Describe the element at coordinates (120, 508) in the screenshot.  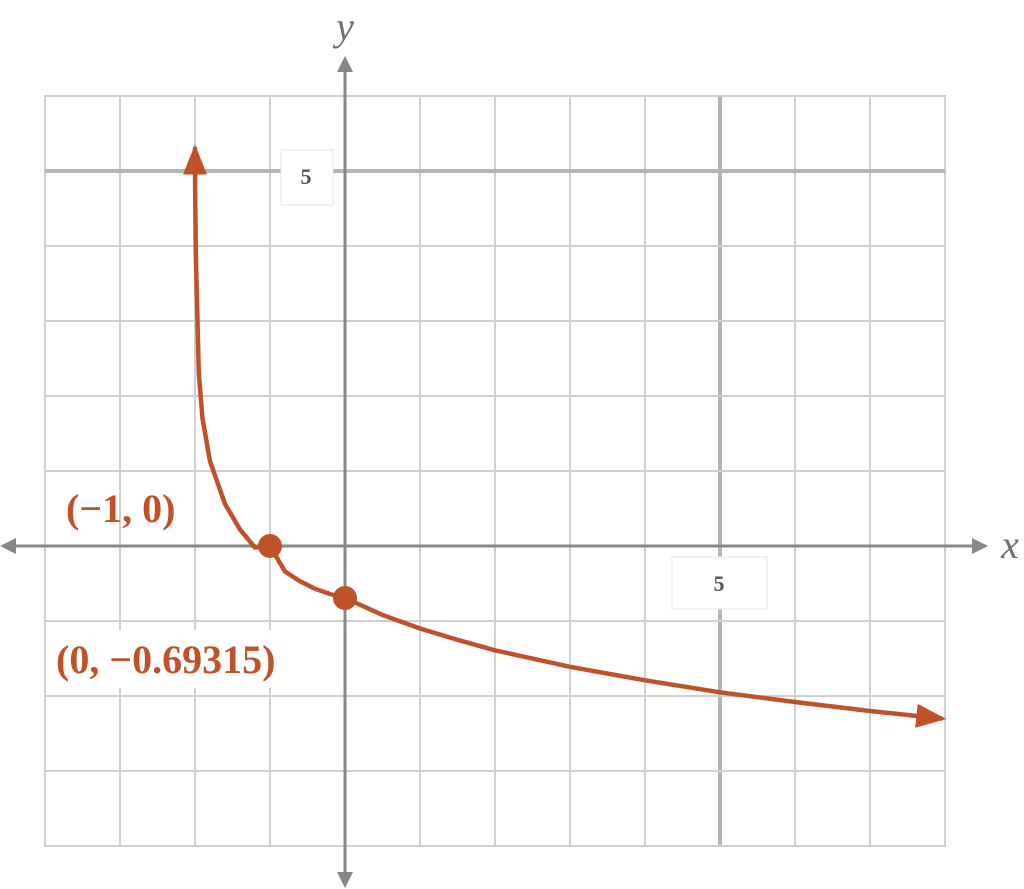
I see `point-label-1: (−1, 0)` at that location.